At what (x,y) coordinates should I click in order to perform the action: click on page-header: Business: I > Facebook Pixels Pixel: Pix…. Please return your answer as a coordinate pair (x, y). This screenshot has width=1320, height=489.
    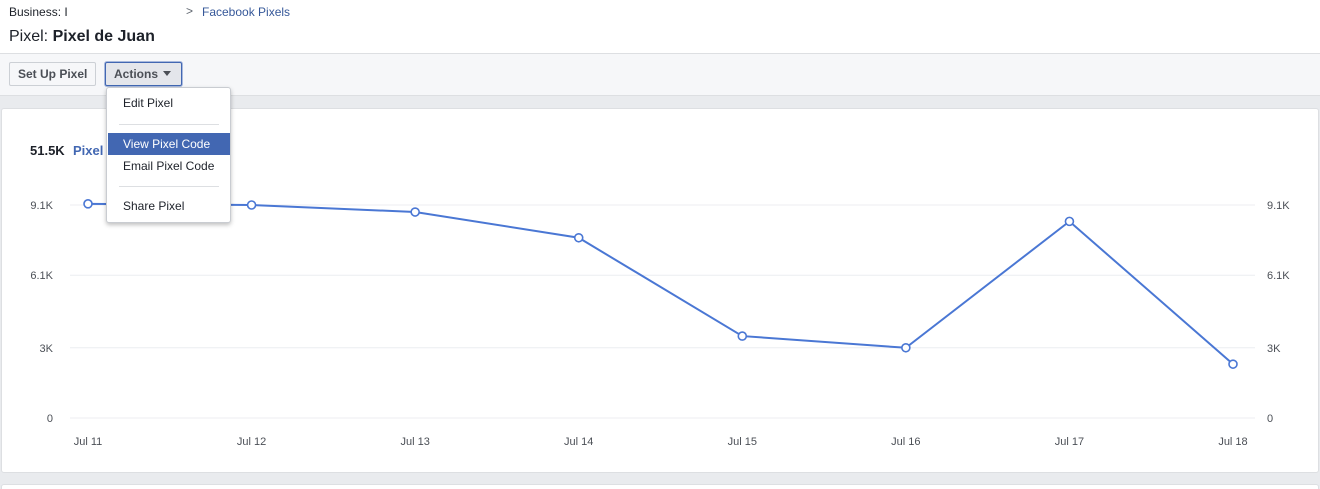
    Looking at the image, I should click on (660, 27).